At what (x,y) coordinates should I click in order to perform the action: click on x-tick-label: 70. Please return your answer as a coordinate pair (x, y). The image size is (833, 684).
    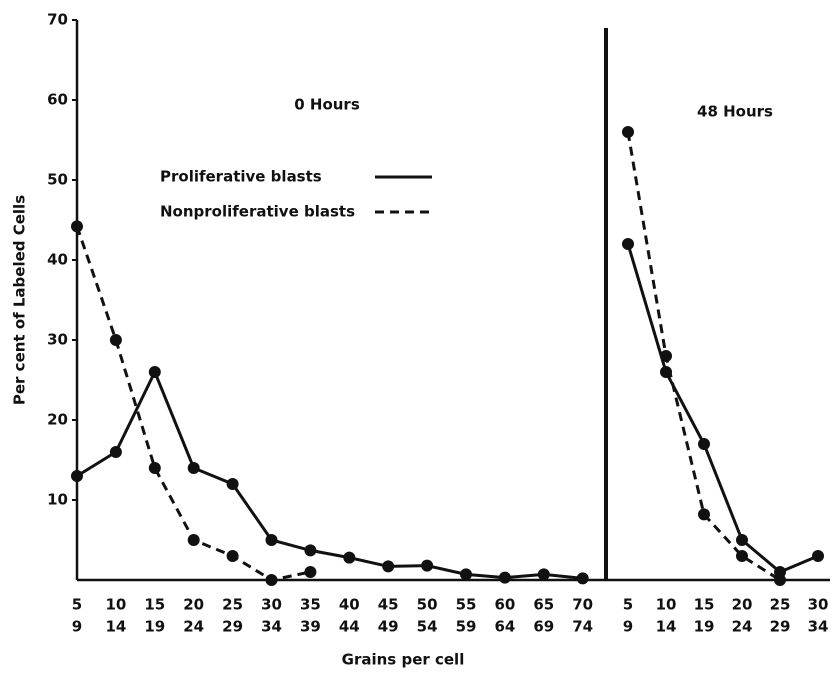
    Looking at the image, I should click on (582, 605).